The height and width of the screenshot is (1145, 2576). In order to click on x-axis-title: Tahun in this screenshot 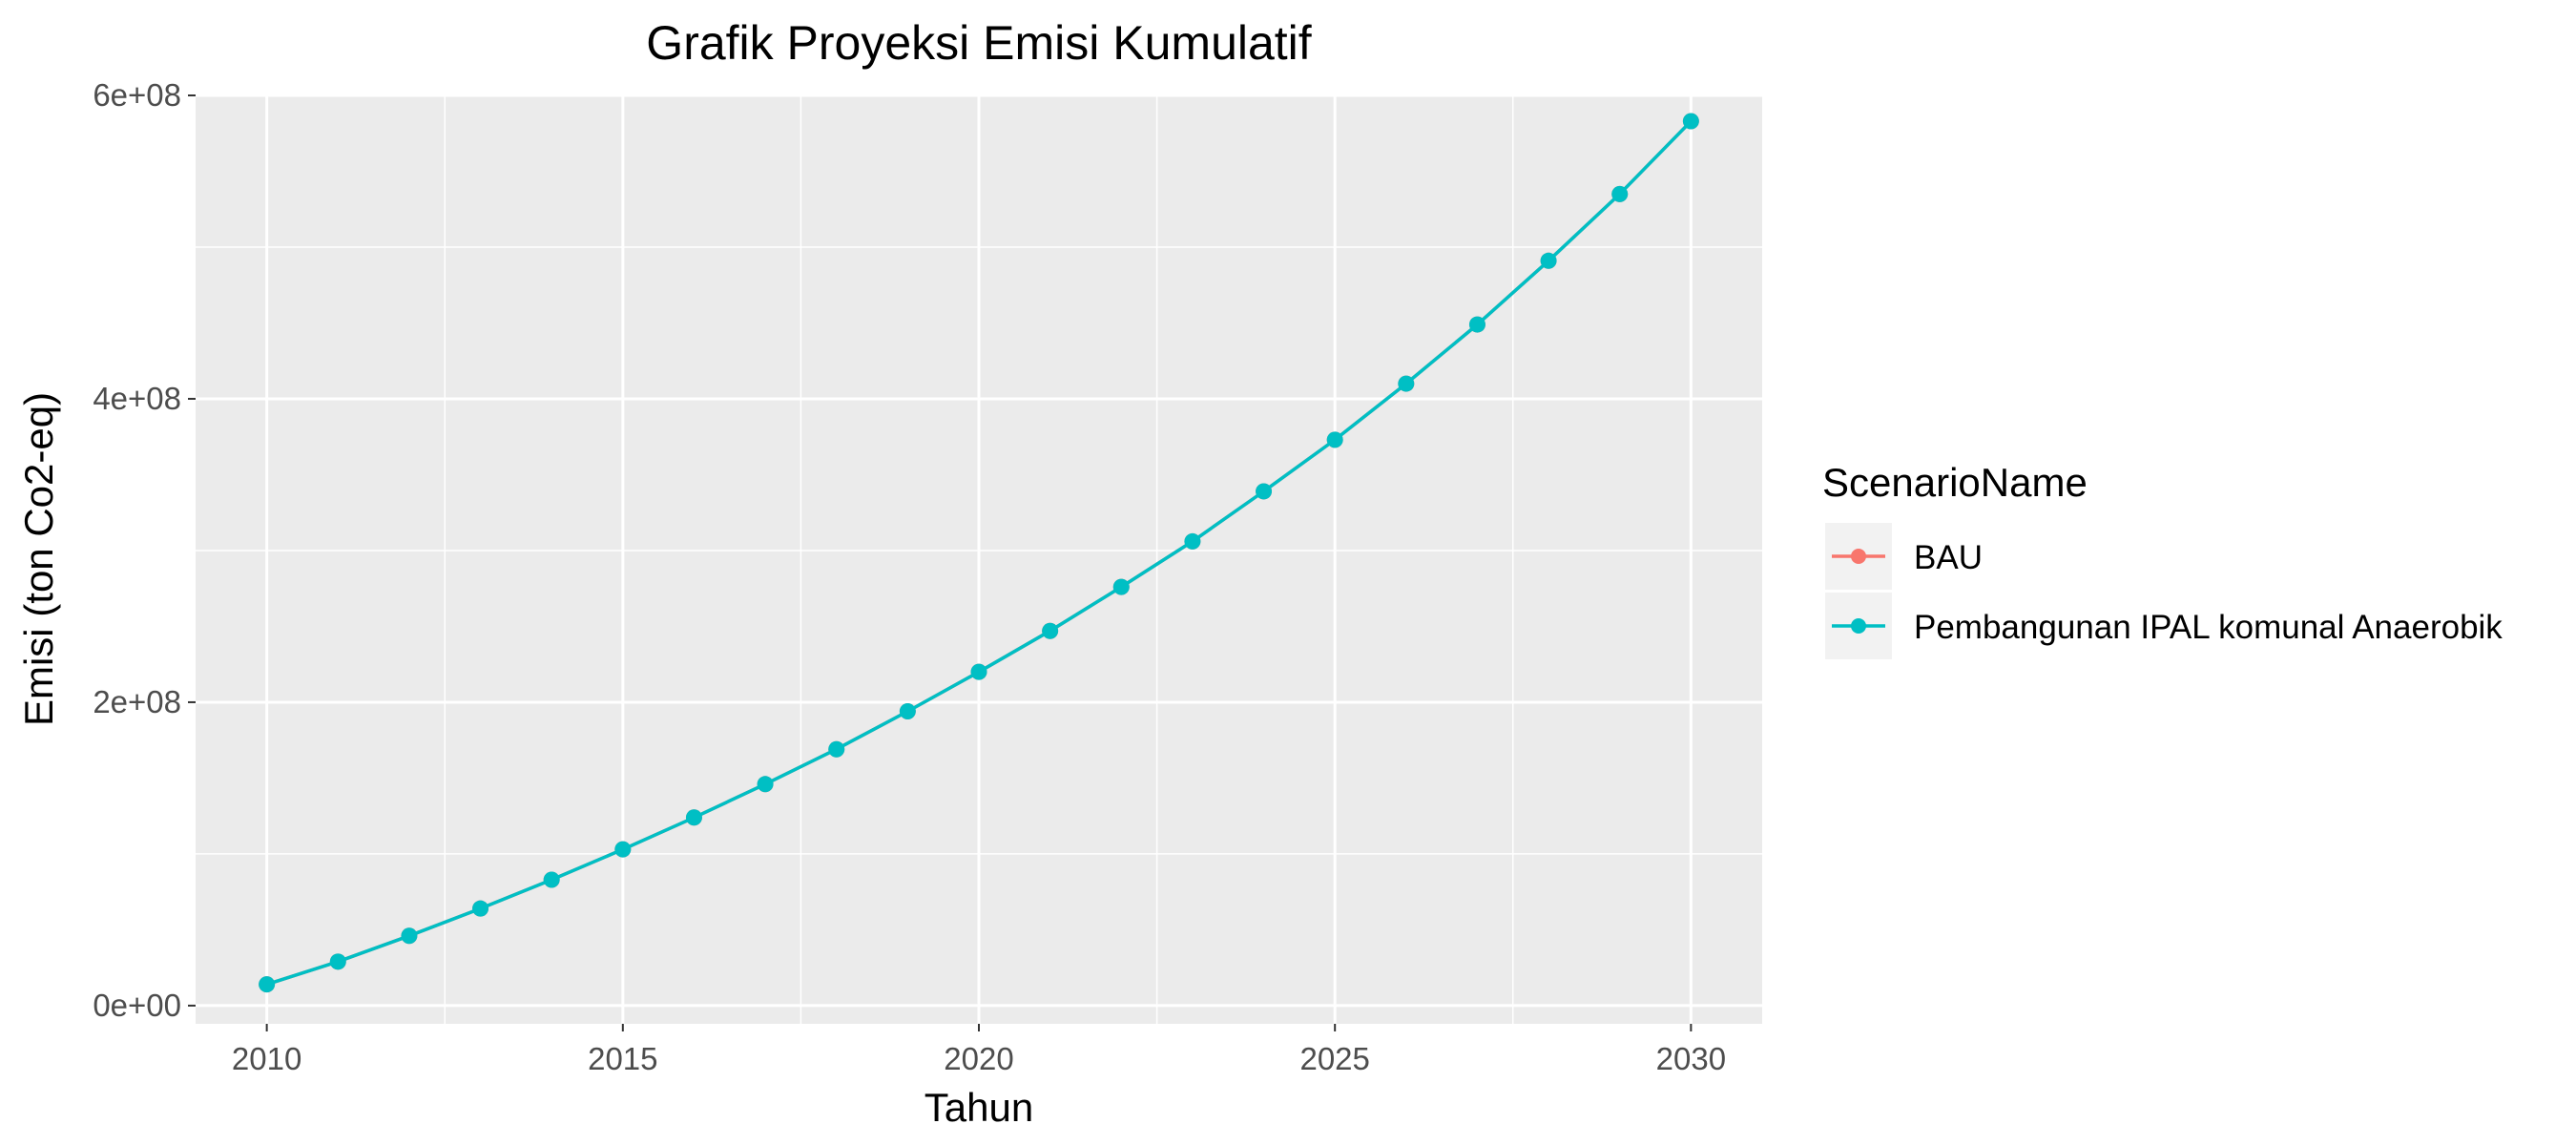, I will do `click(978, 1107)`.